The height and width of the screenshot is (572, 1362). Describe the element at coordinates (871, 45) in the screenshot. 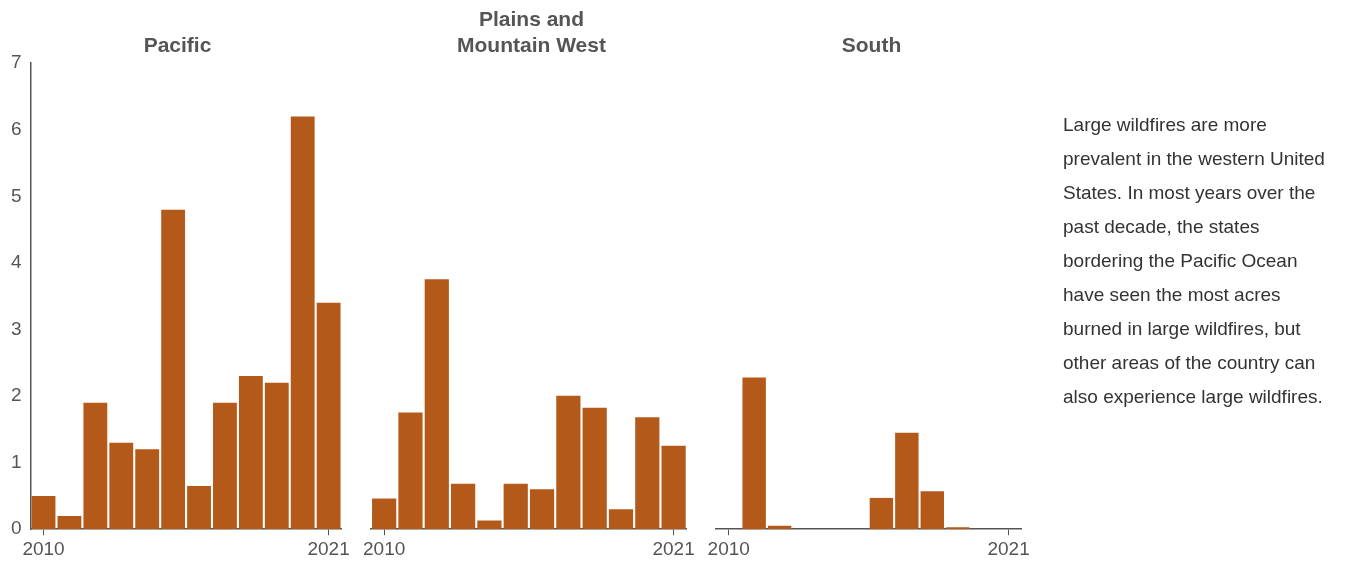

I see `chart-title: South` at that location.